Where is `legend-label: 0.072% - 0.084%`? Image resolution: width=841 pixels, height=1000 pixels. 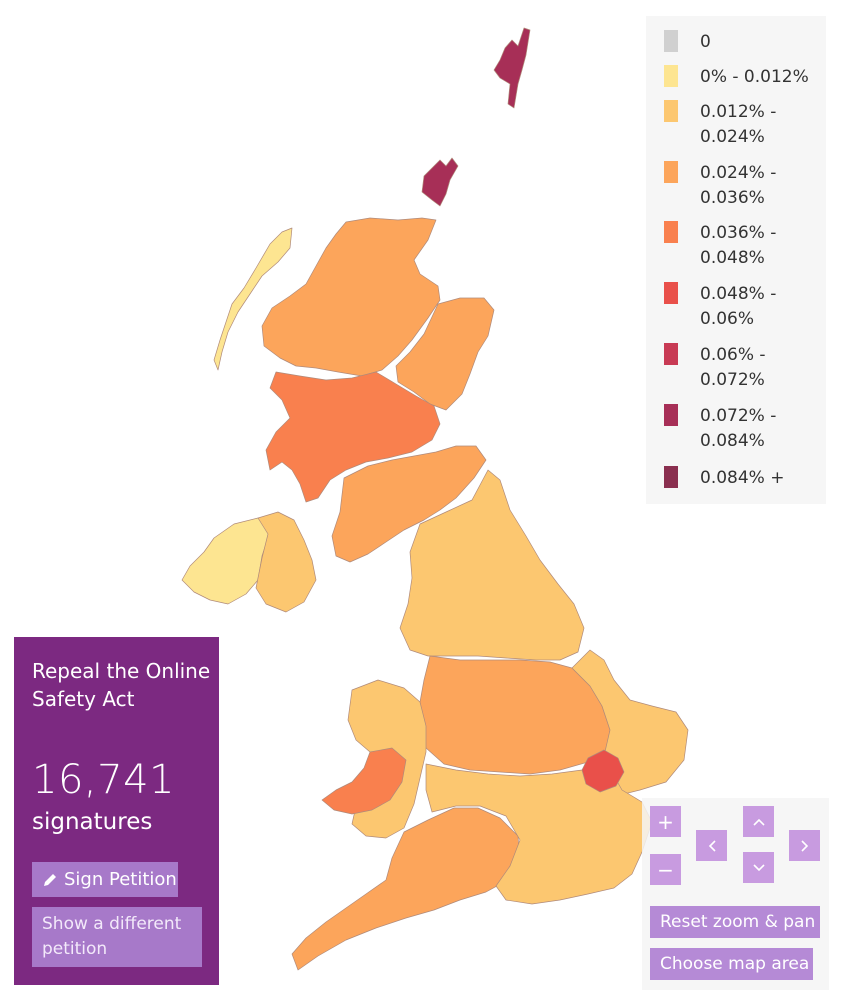 legend-label: 0.072% - 0.084% is located at coordinates (738, 428).